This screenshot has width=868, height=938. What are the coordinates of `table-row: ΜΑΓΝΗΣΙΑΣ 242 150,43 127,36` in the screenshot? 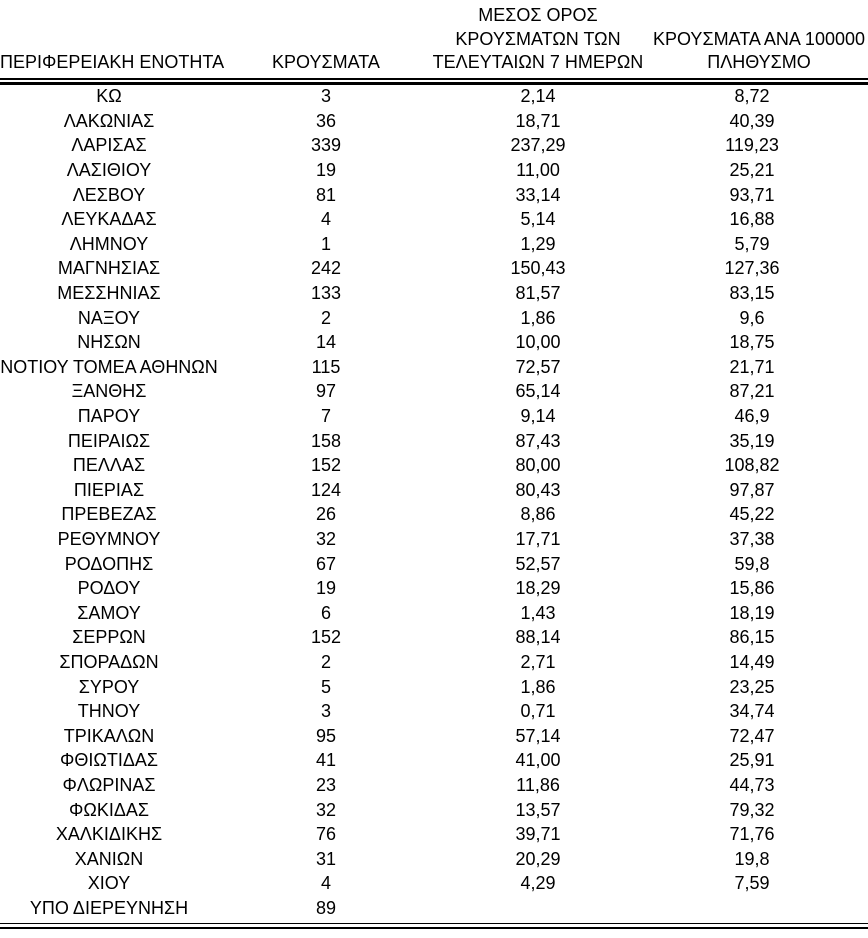 It's located at (434, 269).